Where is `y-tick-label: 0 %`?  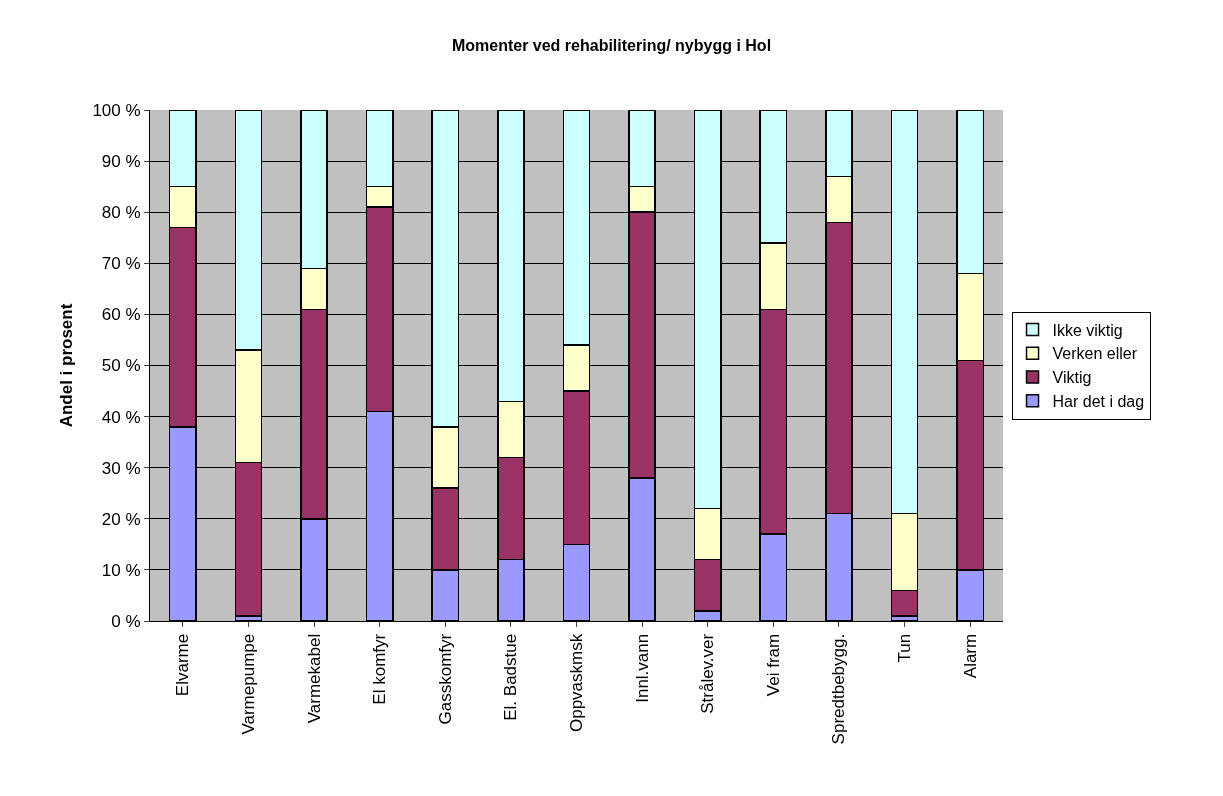
y-tick-label: 0 % is located at coordinates (126, 621).